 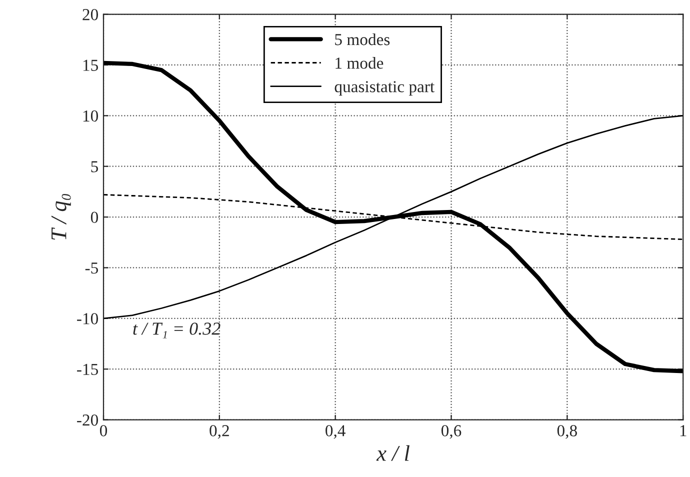 I want to click on y-tick-label: -10, so click(x=87, y=318).